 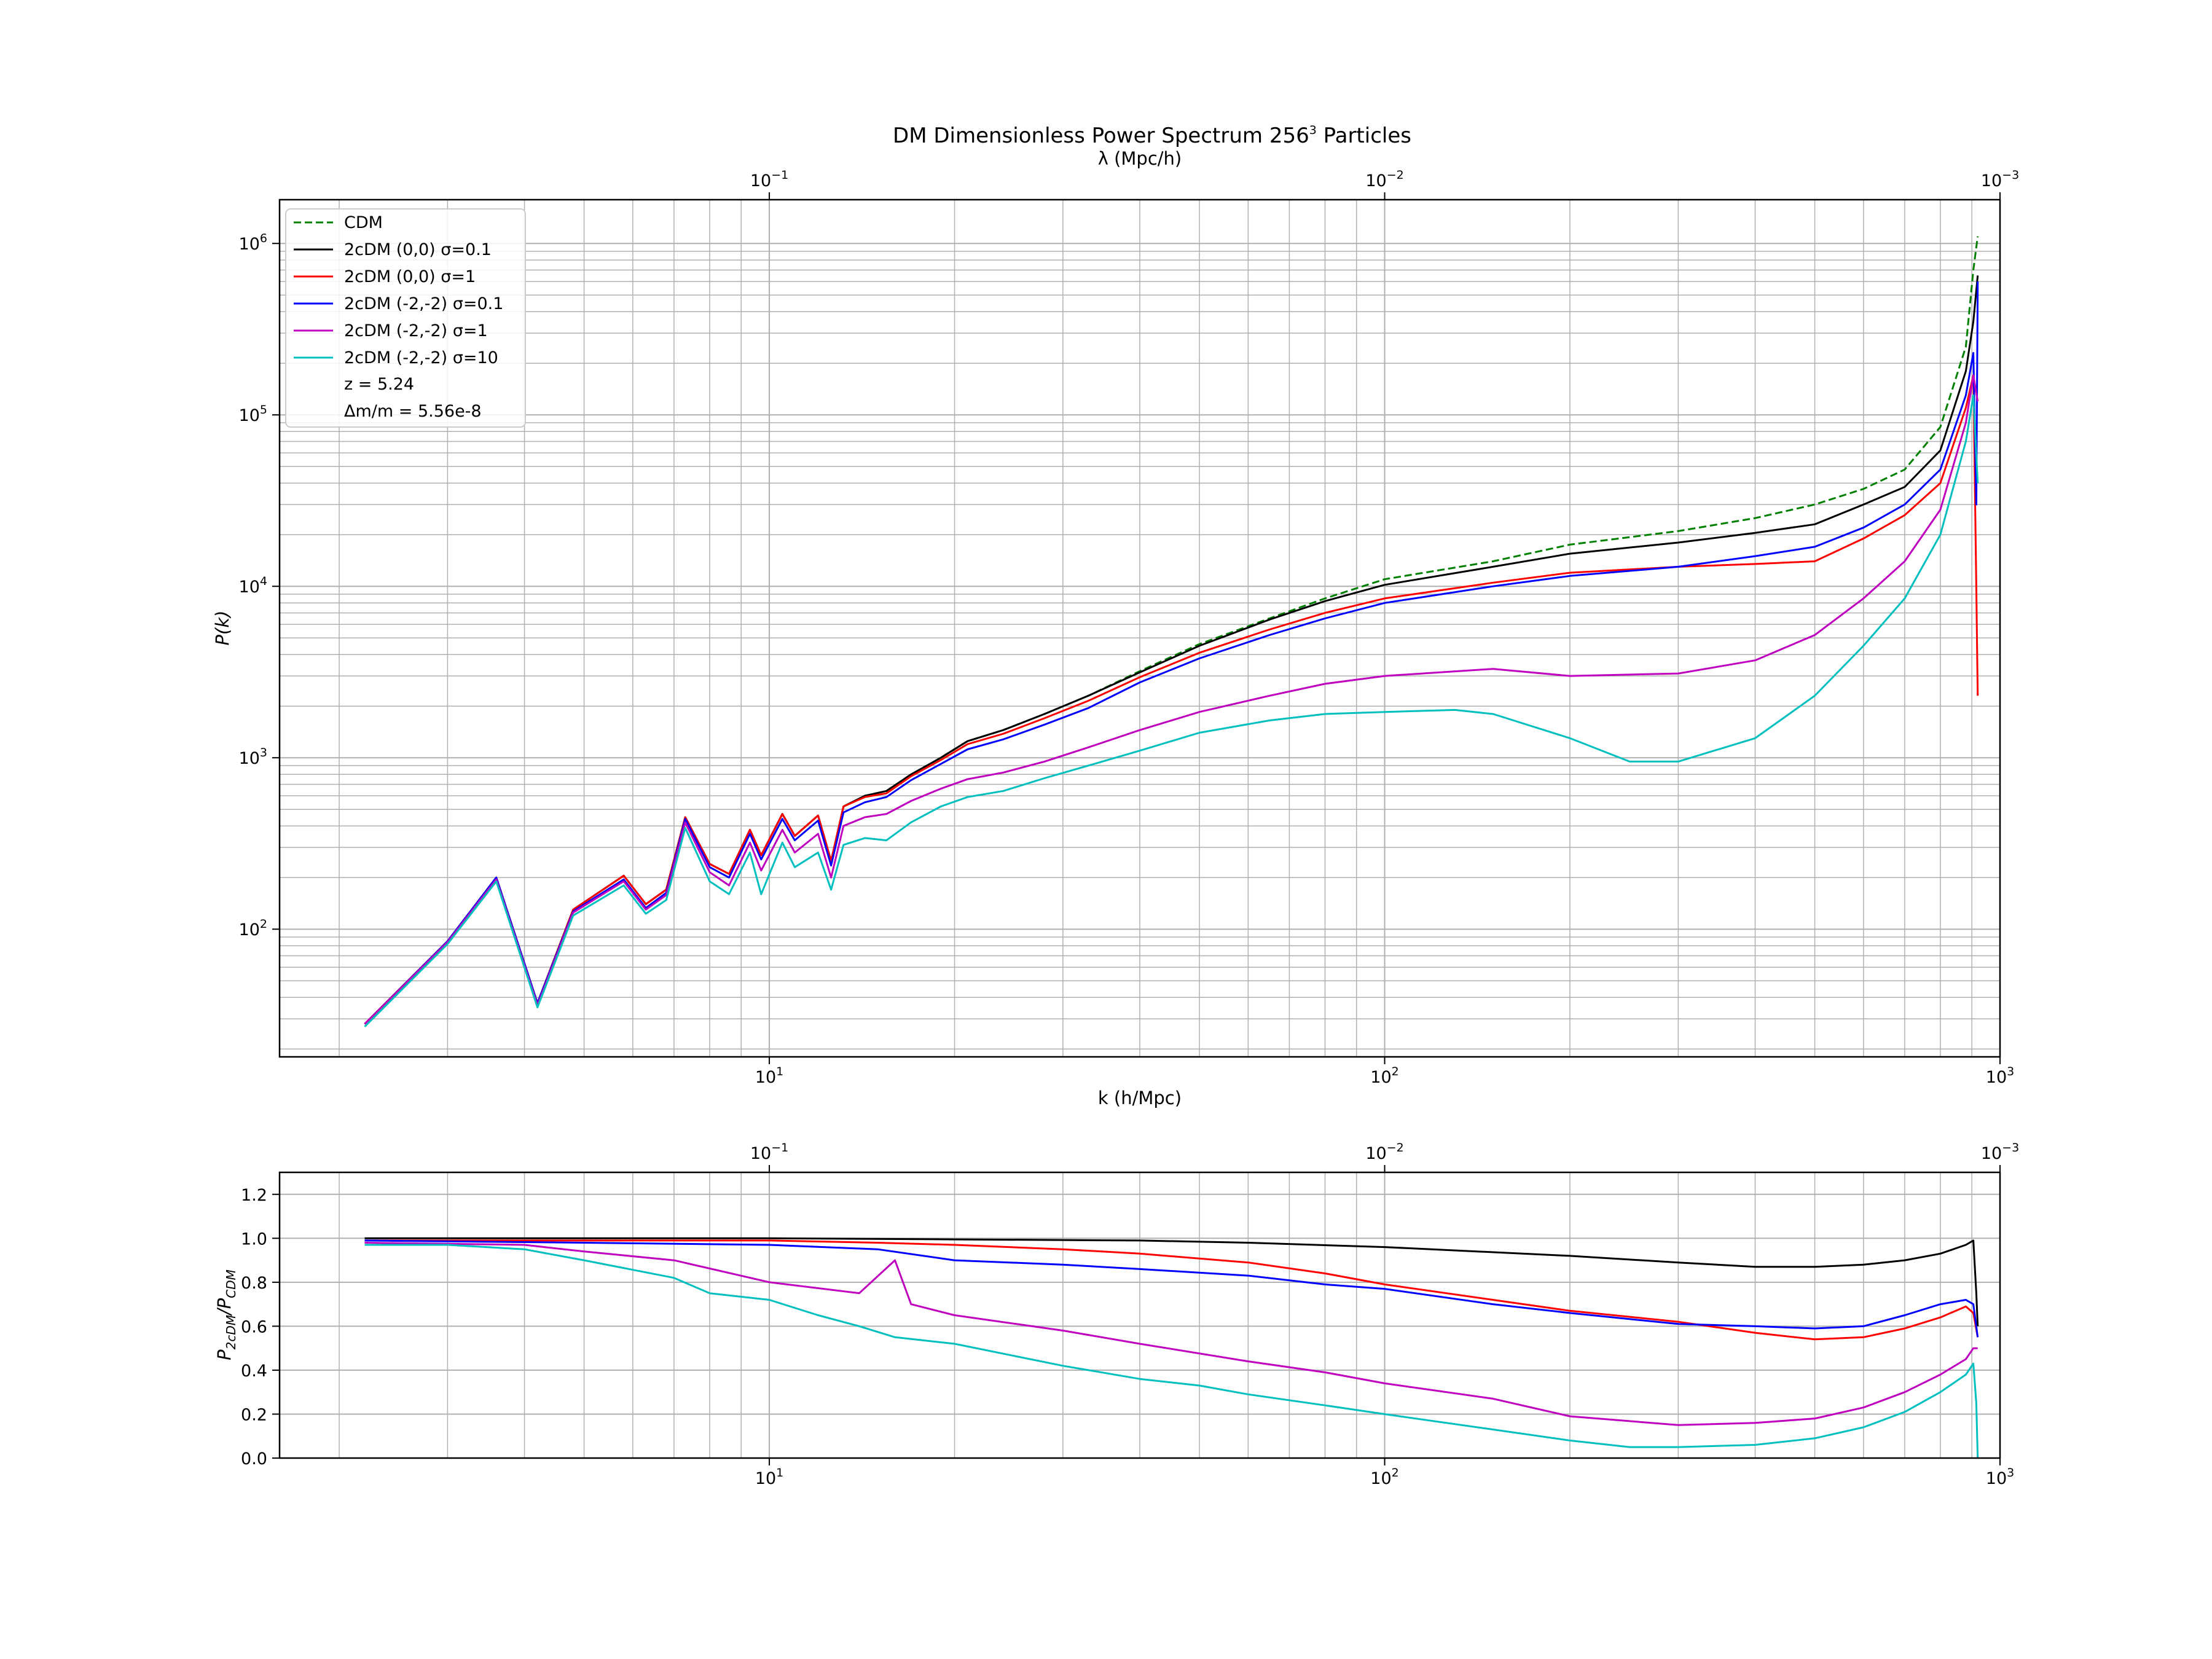 I want to click on y-tick-label: 10⁴, so click(x=253, y=586).